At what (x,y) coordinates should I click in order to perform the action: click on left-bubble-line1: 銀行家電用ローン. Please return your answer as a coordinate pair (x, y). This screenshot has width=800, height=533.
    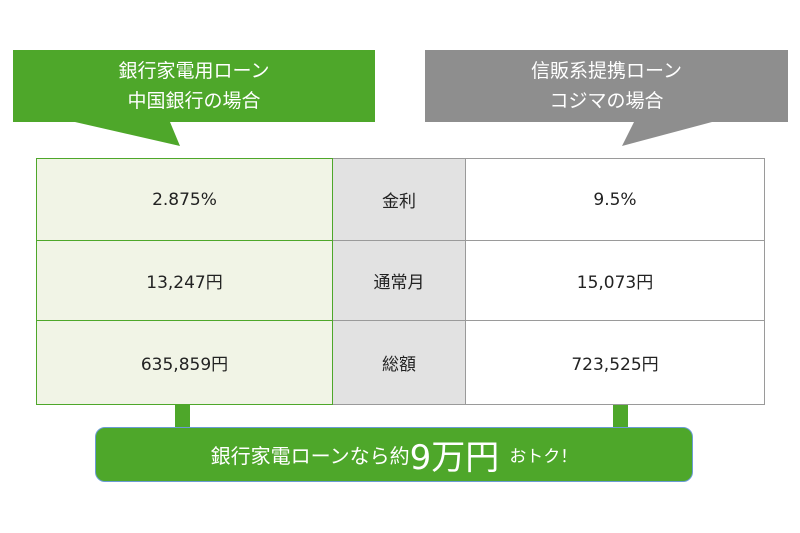
    Looking at the image, I should click on (194, 71).